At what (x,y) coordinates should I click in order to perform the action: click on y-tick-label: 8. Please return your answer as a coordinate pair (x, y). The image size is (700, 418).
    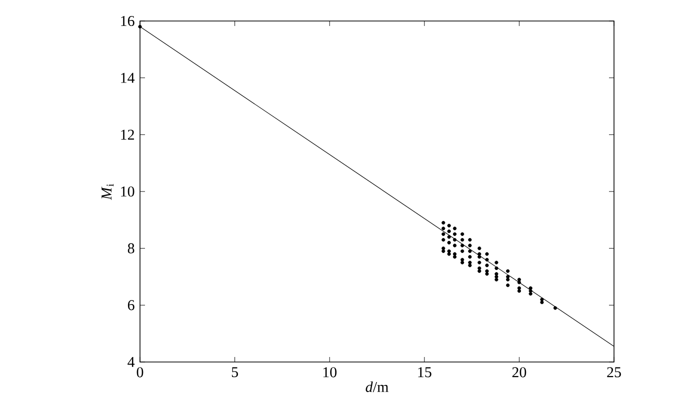
    Looking at the image, I should click on (131, 248).